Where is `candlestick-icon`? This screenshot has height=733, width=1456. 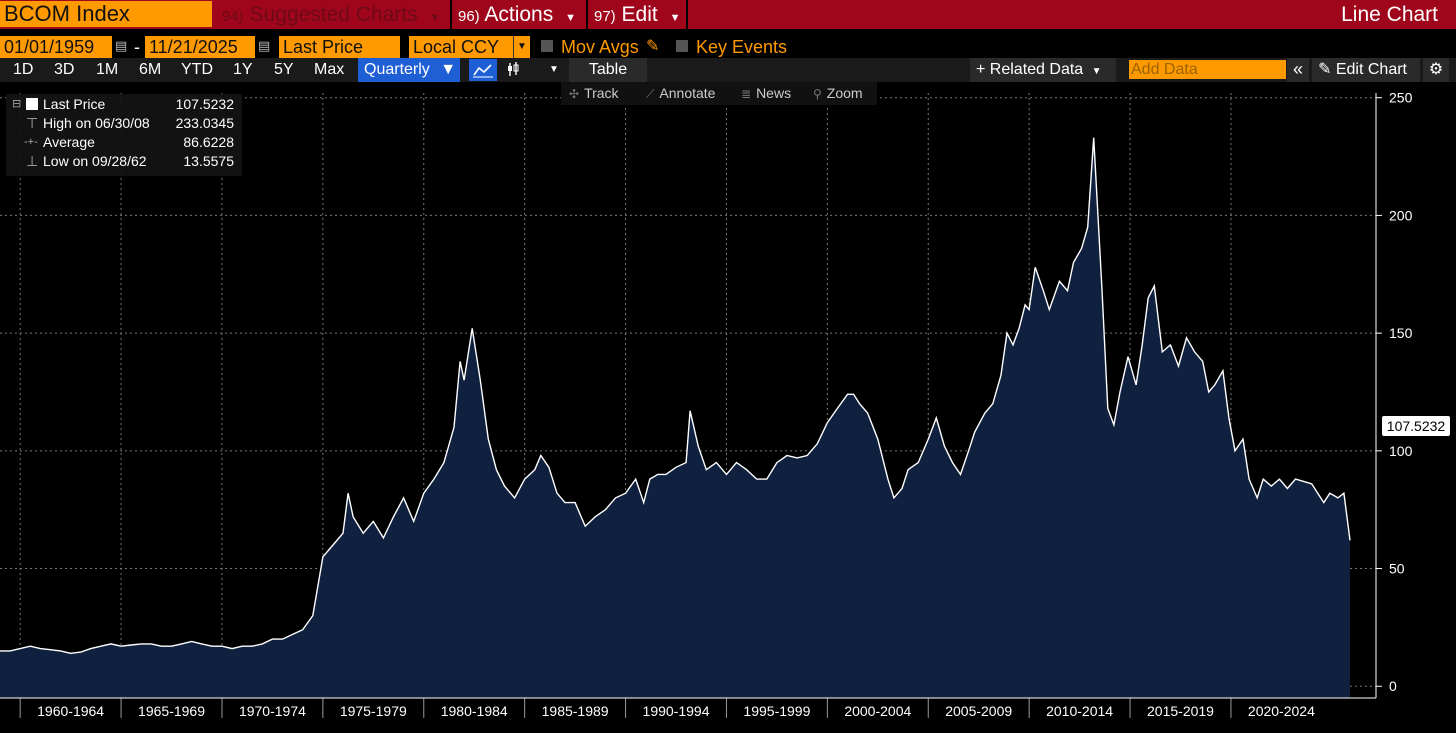
candlestick-icon is located at coordinates (514, 70).